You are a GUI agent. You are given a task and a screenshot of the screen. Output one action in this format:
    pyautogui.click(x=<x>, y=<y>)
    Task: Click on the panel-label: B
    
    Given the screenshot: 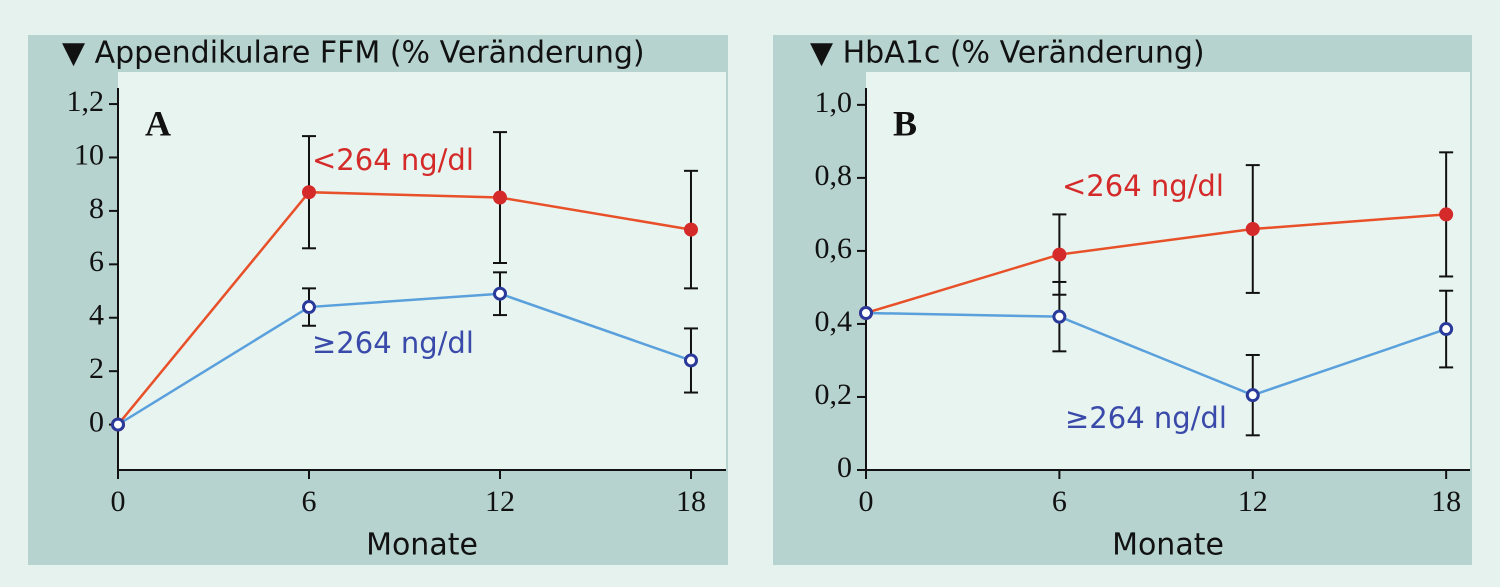 What is the action you would take?
    pyautogui.click(x=905, y=123)
    